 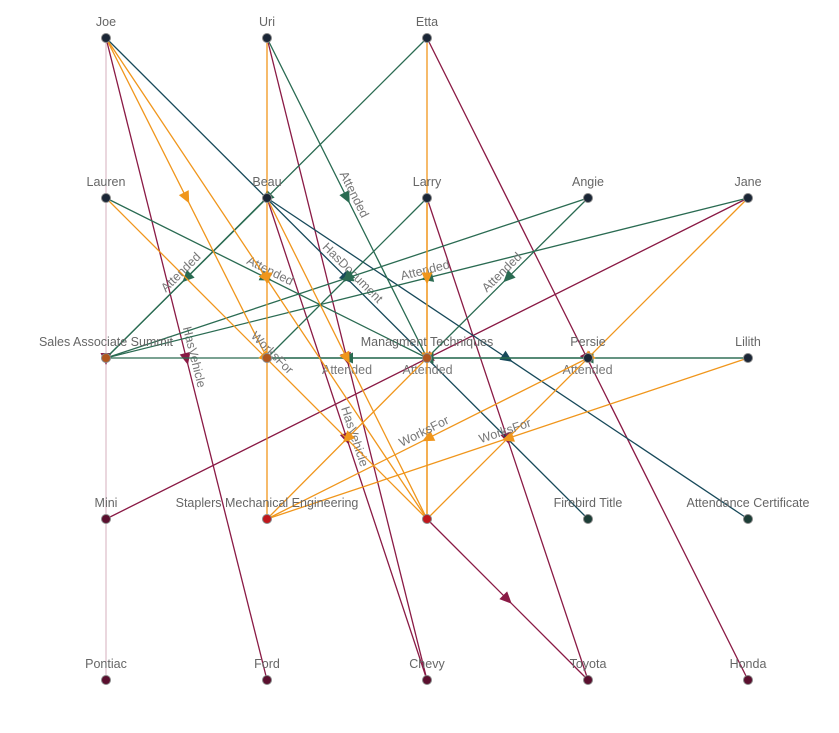 I want to click on node-toyota: Toyota, so click(x=588, y=671).